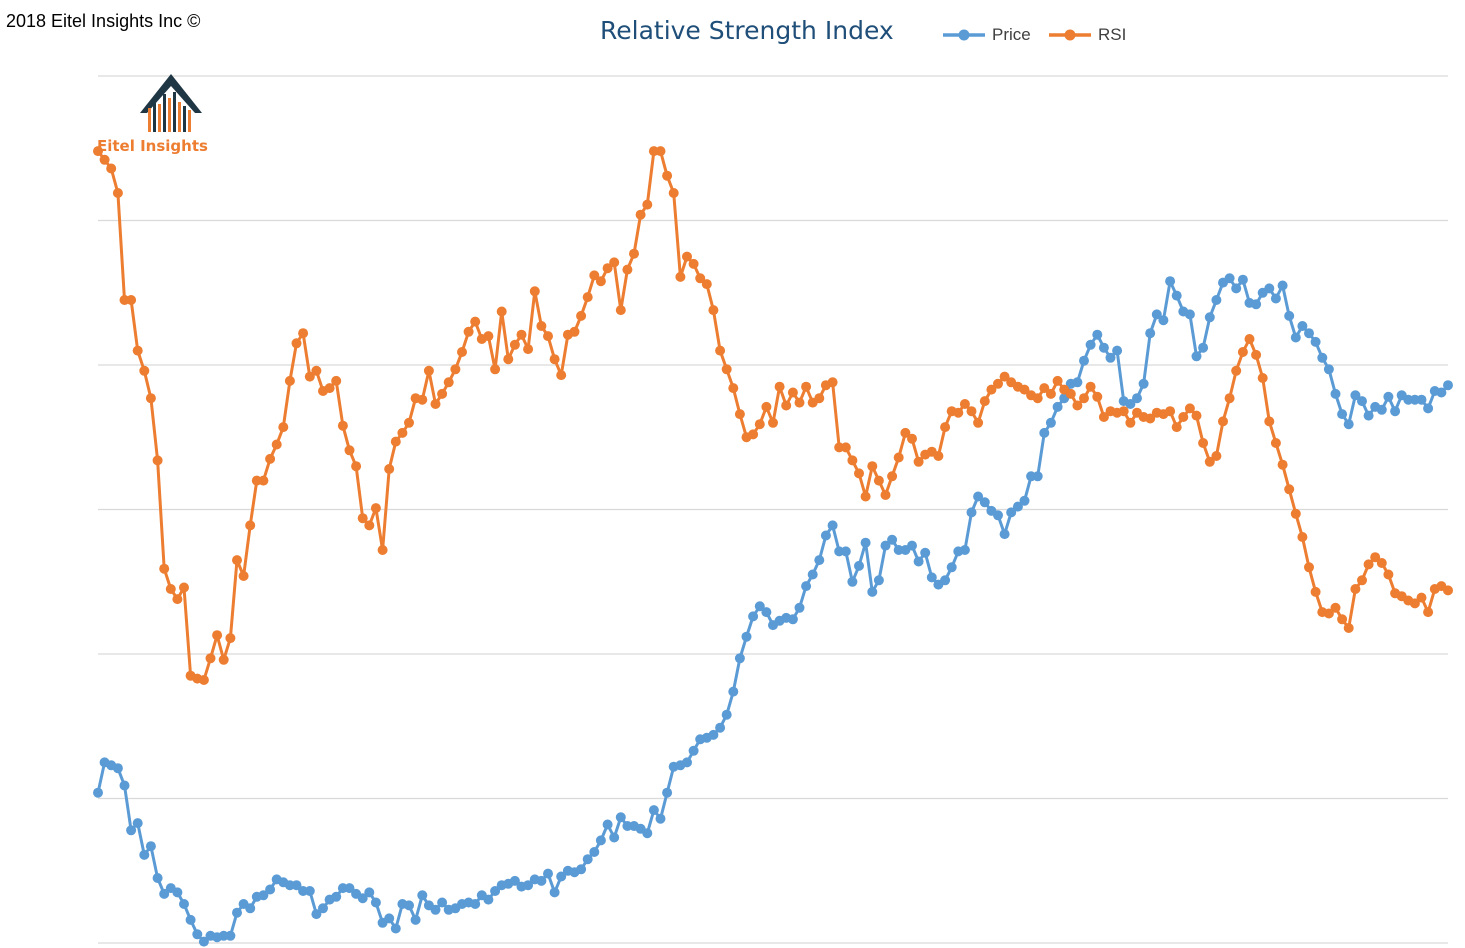 This screenshot has width=1465, height=948. What do you see at coordinates (152, 146) in the screenshot?
I see `logo-text: Eitel Insights` at bounding box center [152, 146].